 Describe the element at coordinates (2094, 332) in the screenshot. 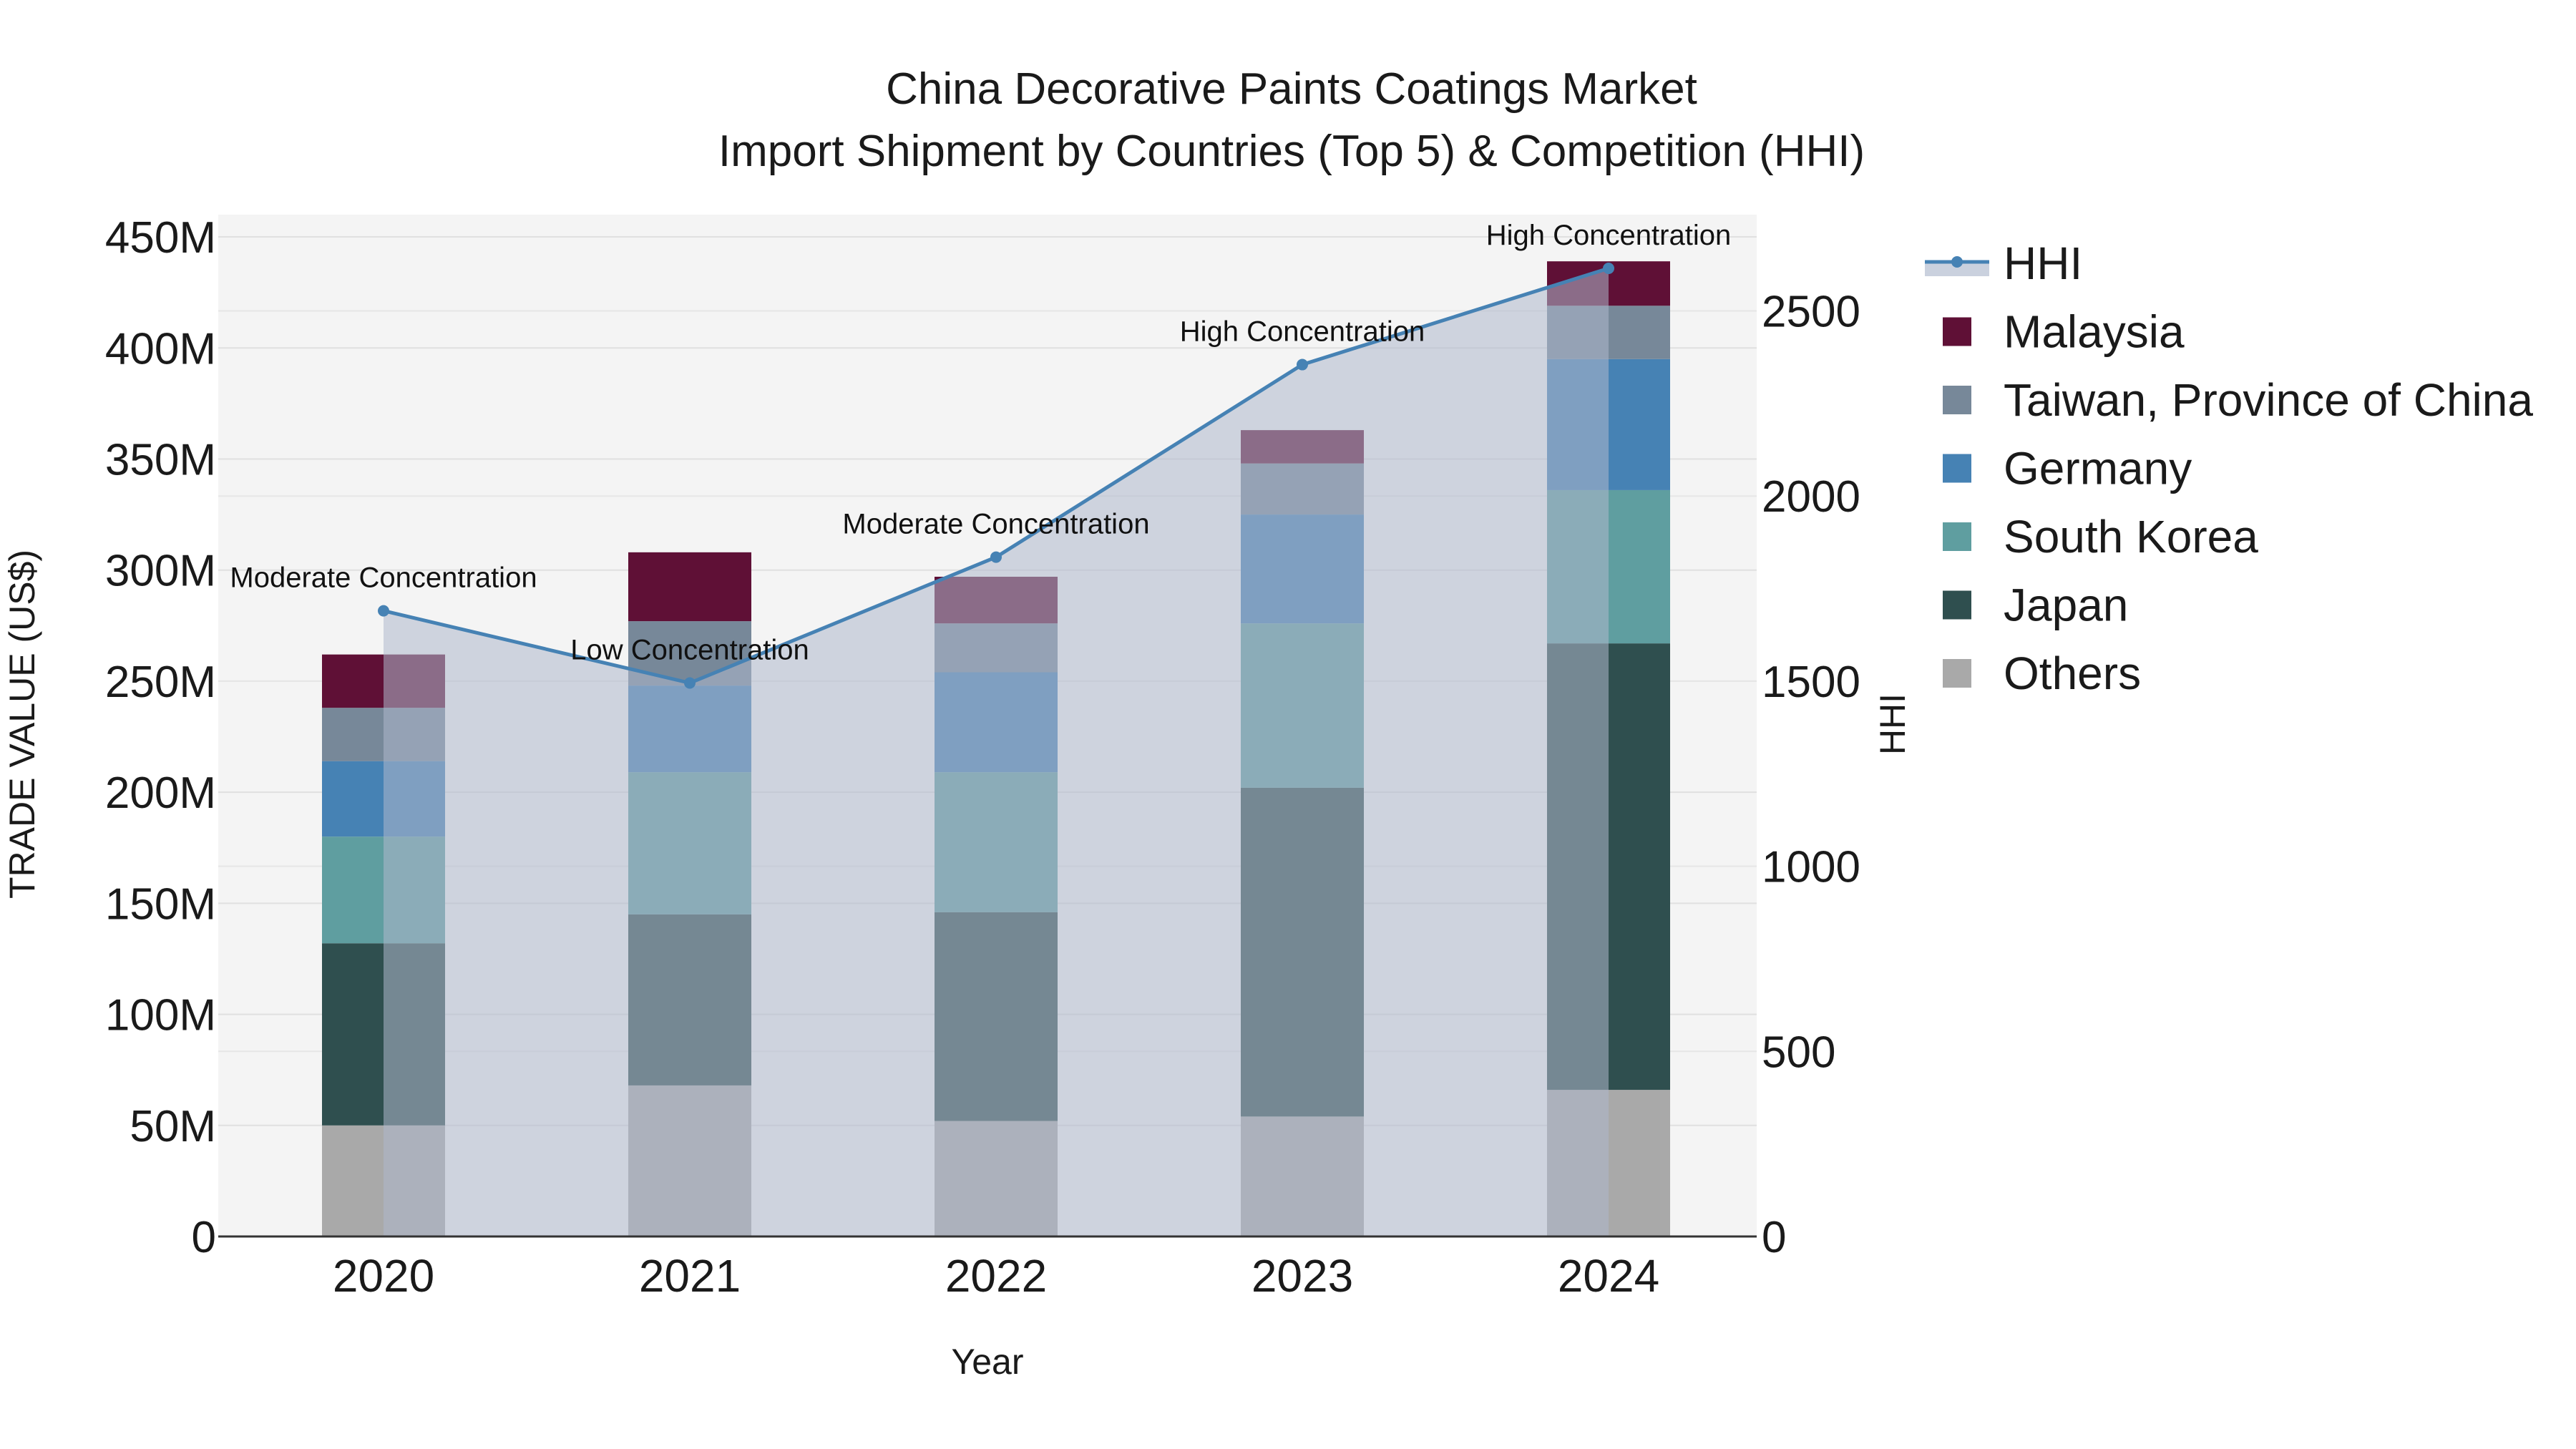

I see `legend-label-malaysia: Malaysia` at that location.